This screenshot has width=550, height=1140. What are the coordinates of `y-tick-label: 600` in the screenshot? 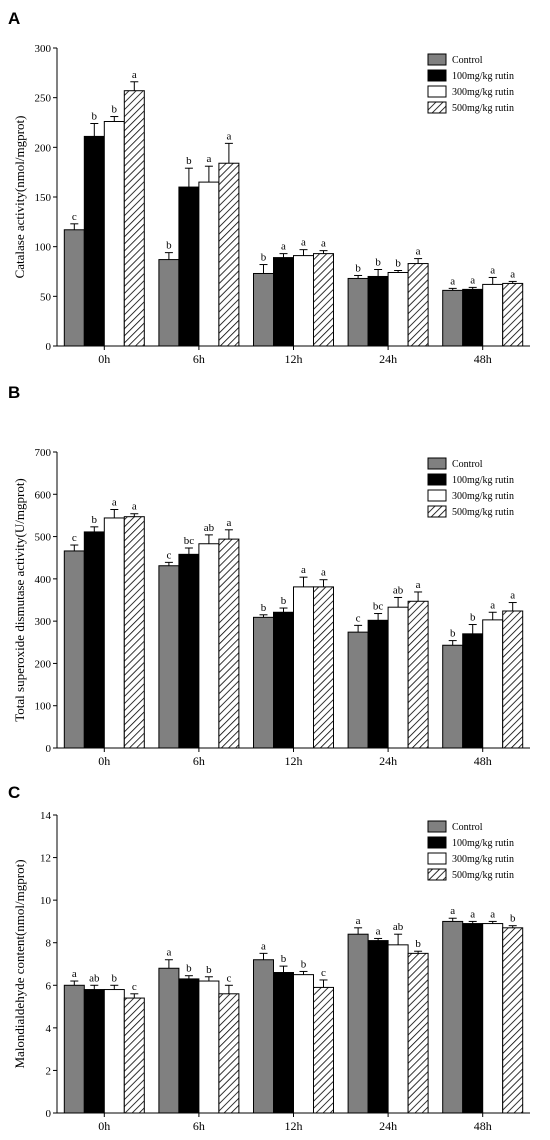 It's located at (43, 495).